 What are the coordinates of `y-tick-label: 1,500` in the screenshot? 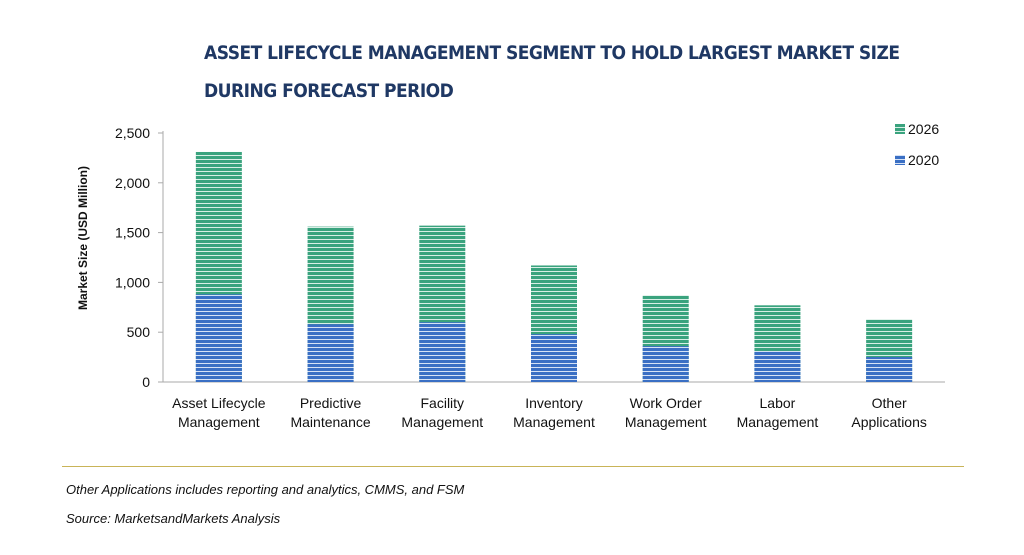 It's located at (132, 233).